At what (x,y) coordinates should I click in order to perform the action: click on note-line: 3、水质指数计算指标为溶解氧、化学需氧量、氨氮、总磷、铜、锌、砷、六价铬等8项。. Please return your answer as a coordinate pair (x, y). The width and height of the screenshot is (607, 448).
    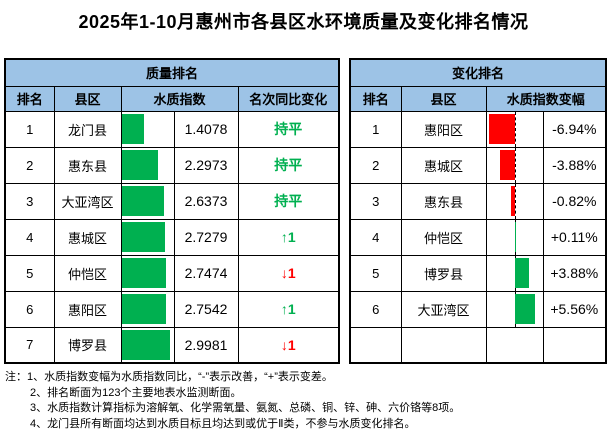
    Looking at the image, I should click on (245, 408).